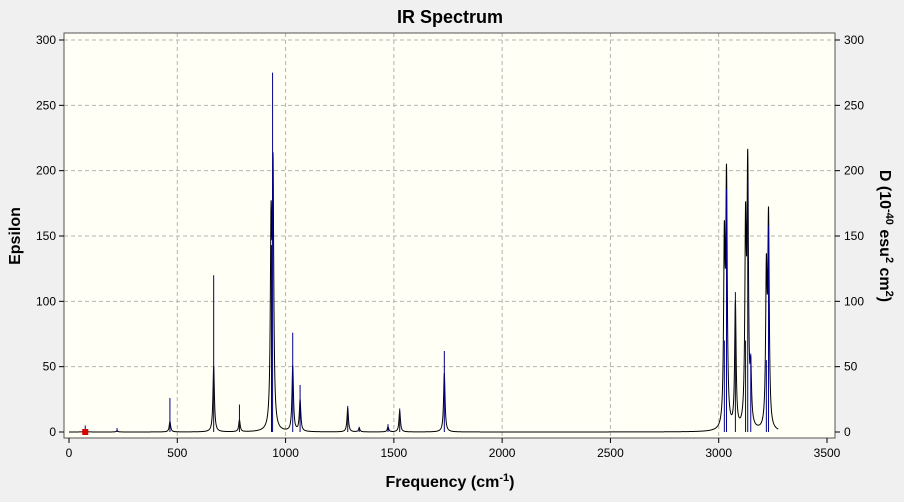  Describe the element at coordinates (177, 453) in the screenshot. I see `x-tick-label: 500` at that location.